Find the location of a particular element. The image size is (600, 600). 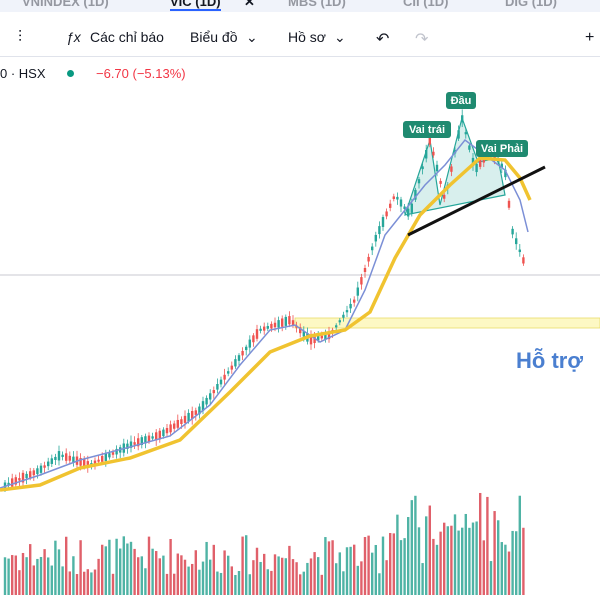

close-icon: ✕ is located at coordinates (249, 4).